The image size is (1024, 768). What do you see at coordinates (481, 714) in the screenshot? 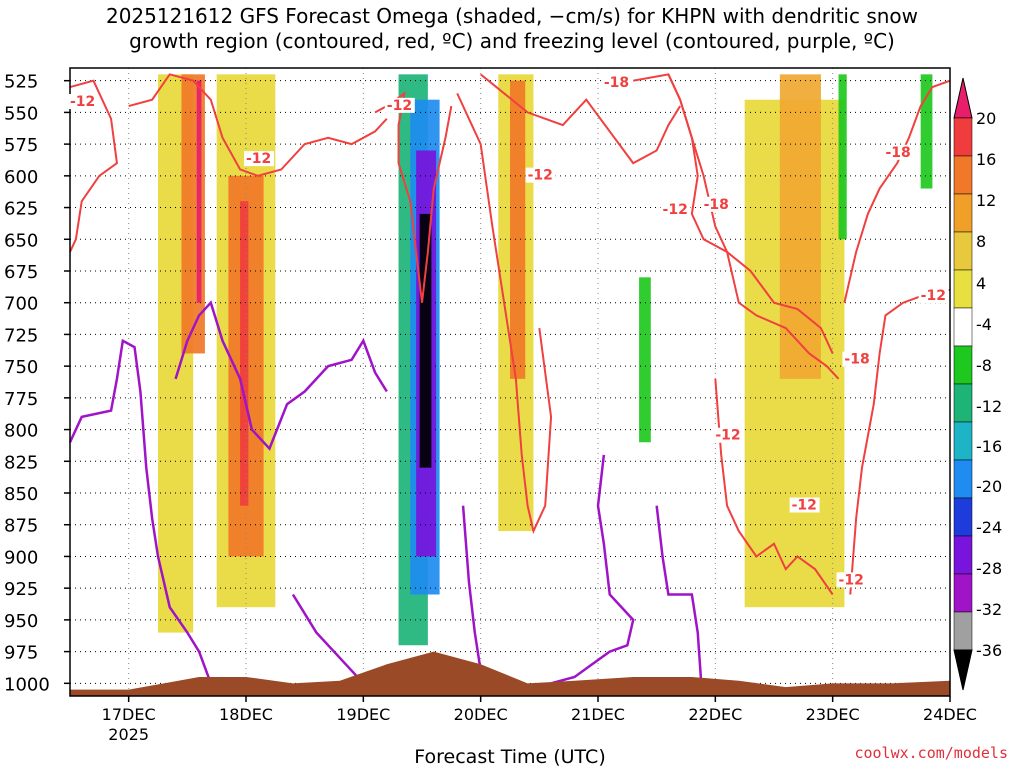
I see `x-tick-label: 20DEC` at bounding box center [481, 714].